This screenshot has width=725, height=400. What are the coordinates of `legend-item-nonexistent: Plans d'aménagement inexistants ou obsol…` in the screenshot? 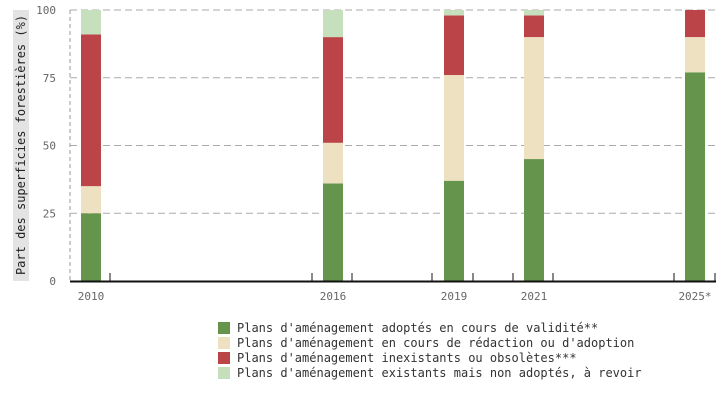 It's located at (430, 357).